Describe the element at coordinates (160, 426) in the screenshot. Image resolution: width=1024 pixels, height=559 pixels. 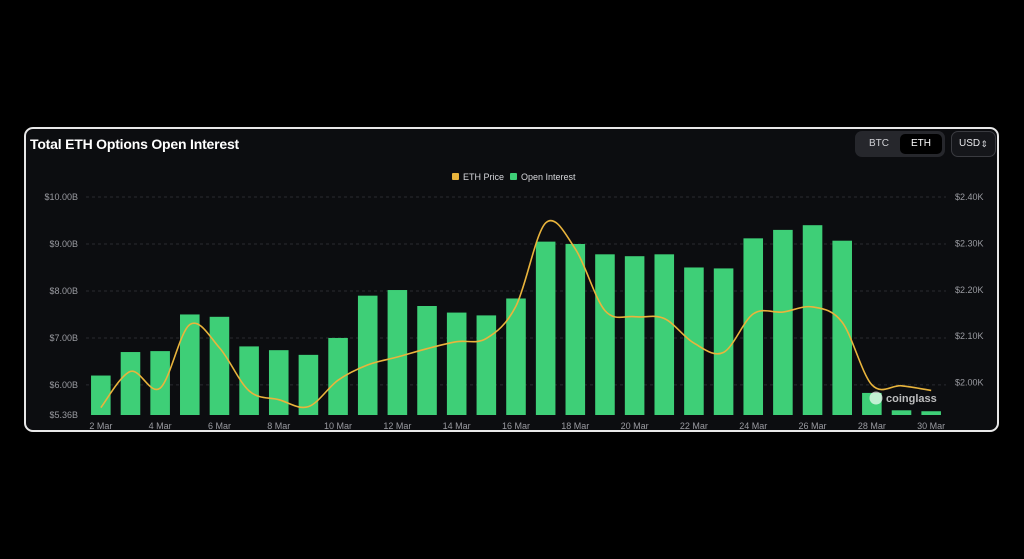
I see `x-tick-label: 4 Mar` at that location.